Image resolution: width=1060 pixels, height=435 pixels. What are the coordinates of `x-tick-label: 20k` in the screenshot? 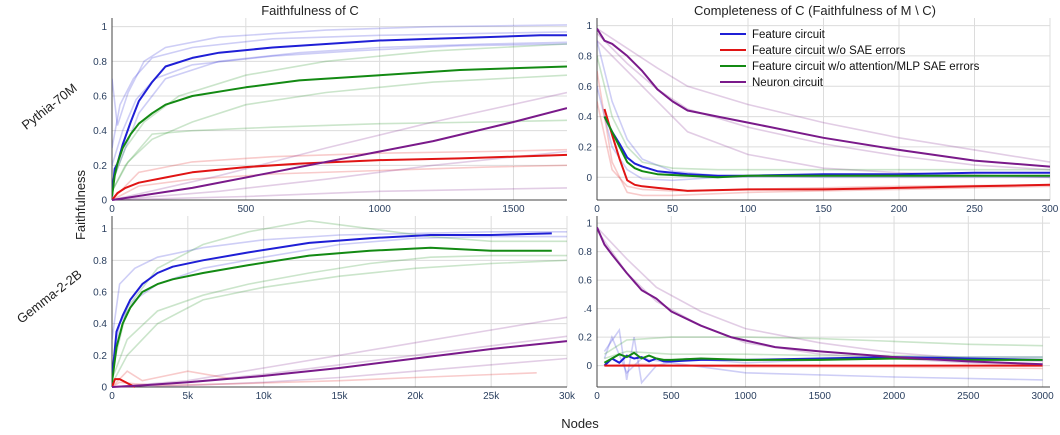 It's located at (415, 396).